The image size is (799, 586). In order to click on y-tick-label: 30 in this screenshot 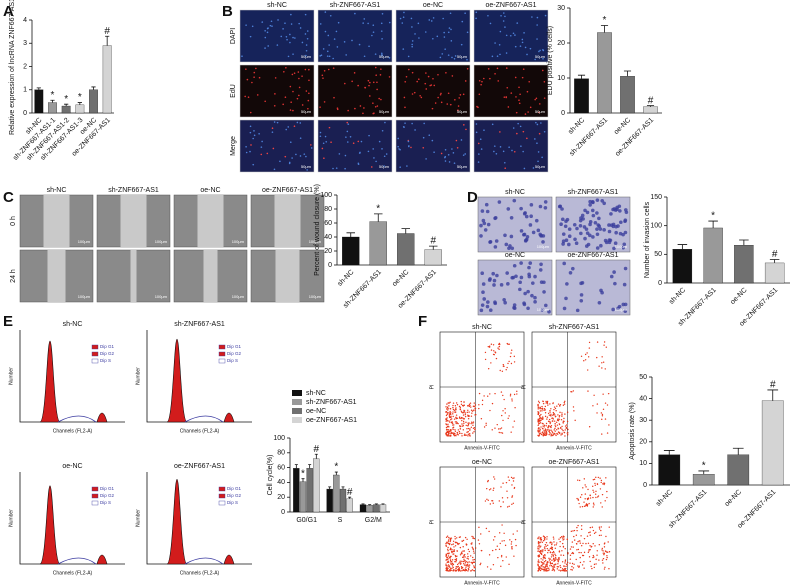, I will do `click(561, 8)`.